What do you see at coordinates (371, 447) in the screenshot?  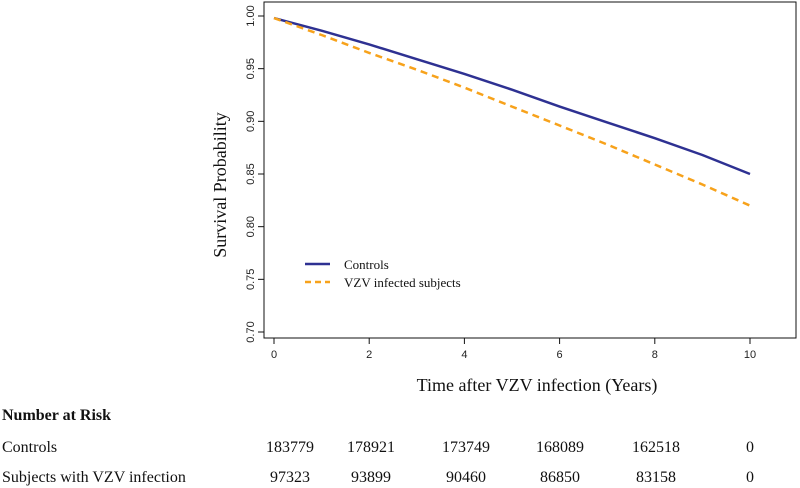 I see `risk-cell: 178921` at bounding box center [371, 447].